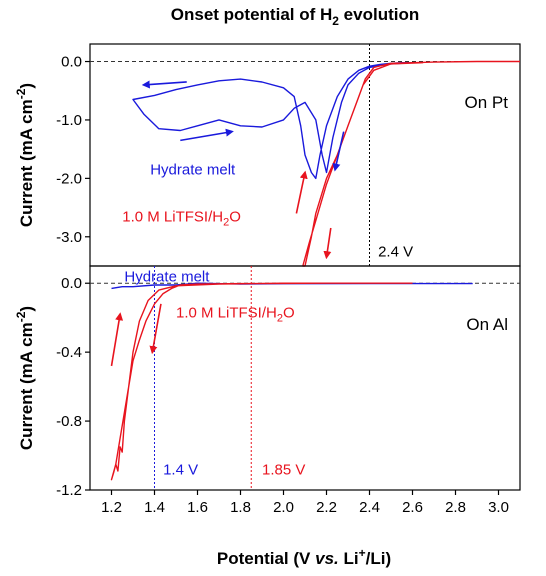 This screenshot has width=546, height=576. What do you see at coordinates (455, 507) in the screenshot?
I see `x-tick-label: 2.8` at bounding box center [455, 507].